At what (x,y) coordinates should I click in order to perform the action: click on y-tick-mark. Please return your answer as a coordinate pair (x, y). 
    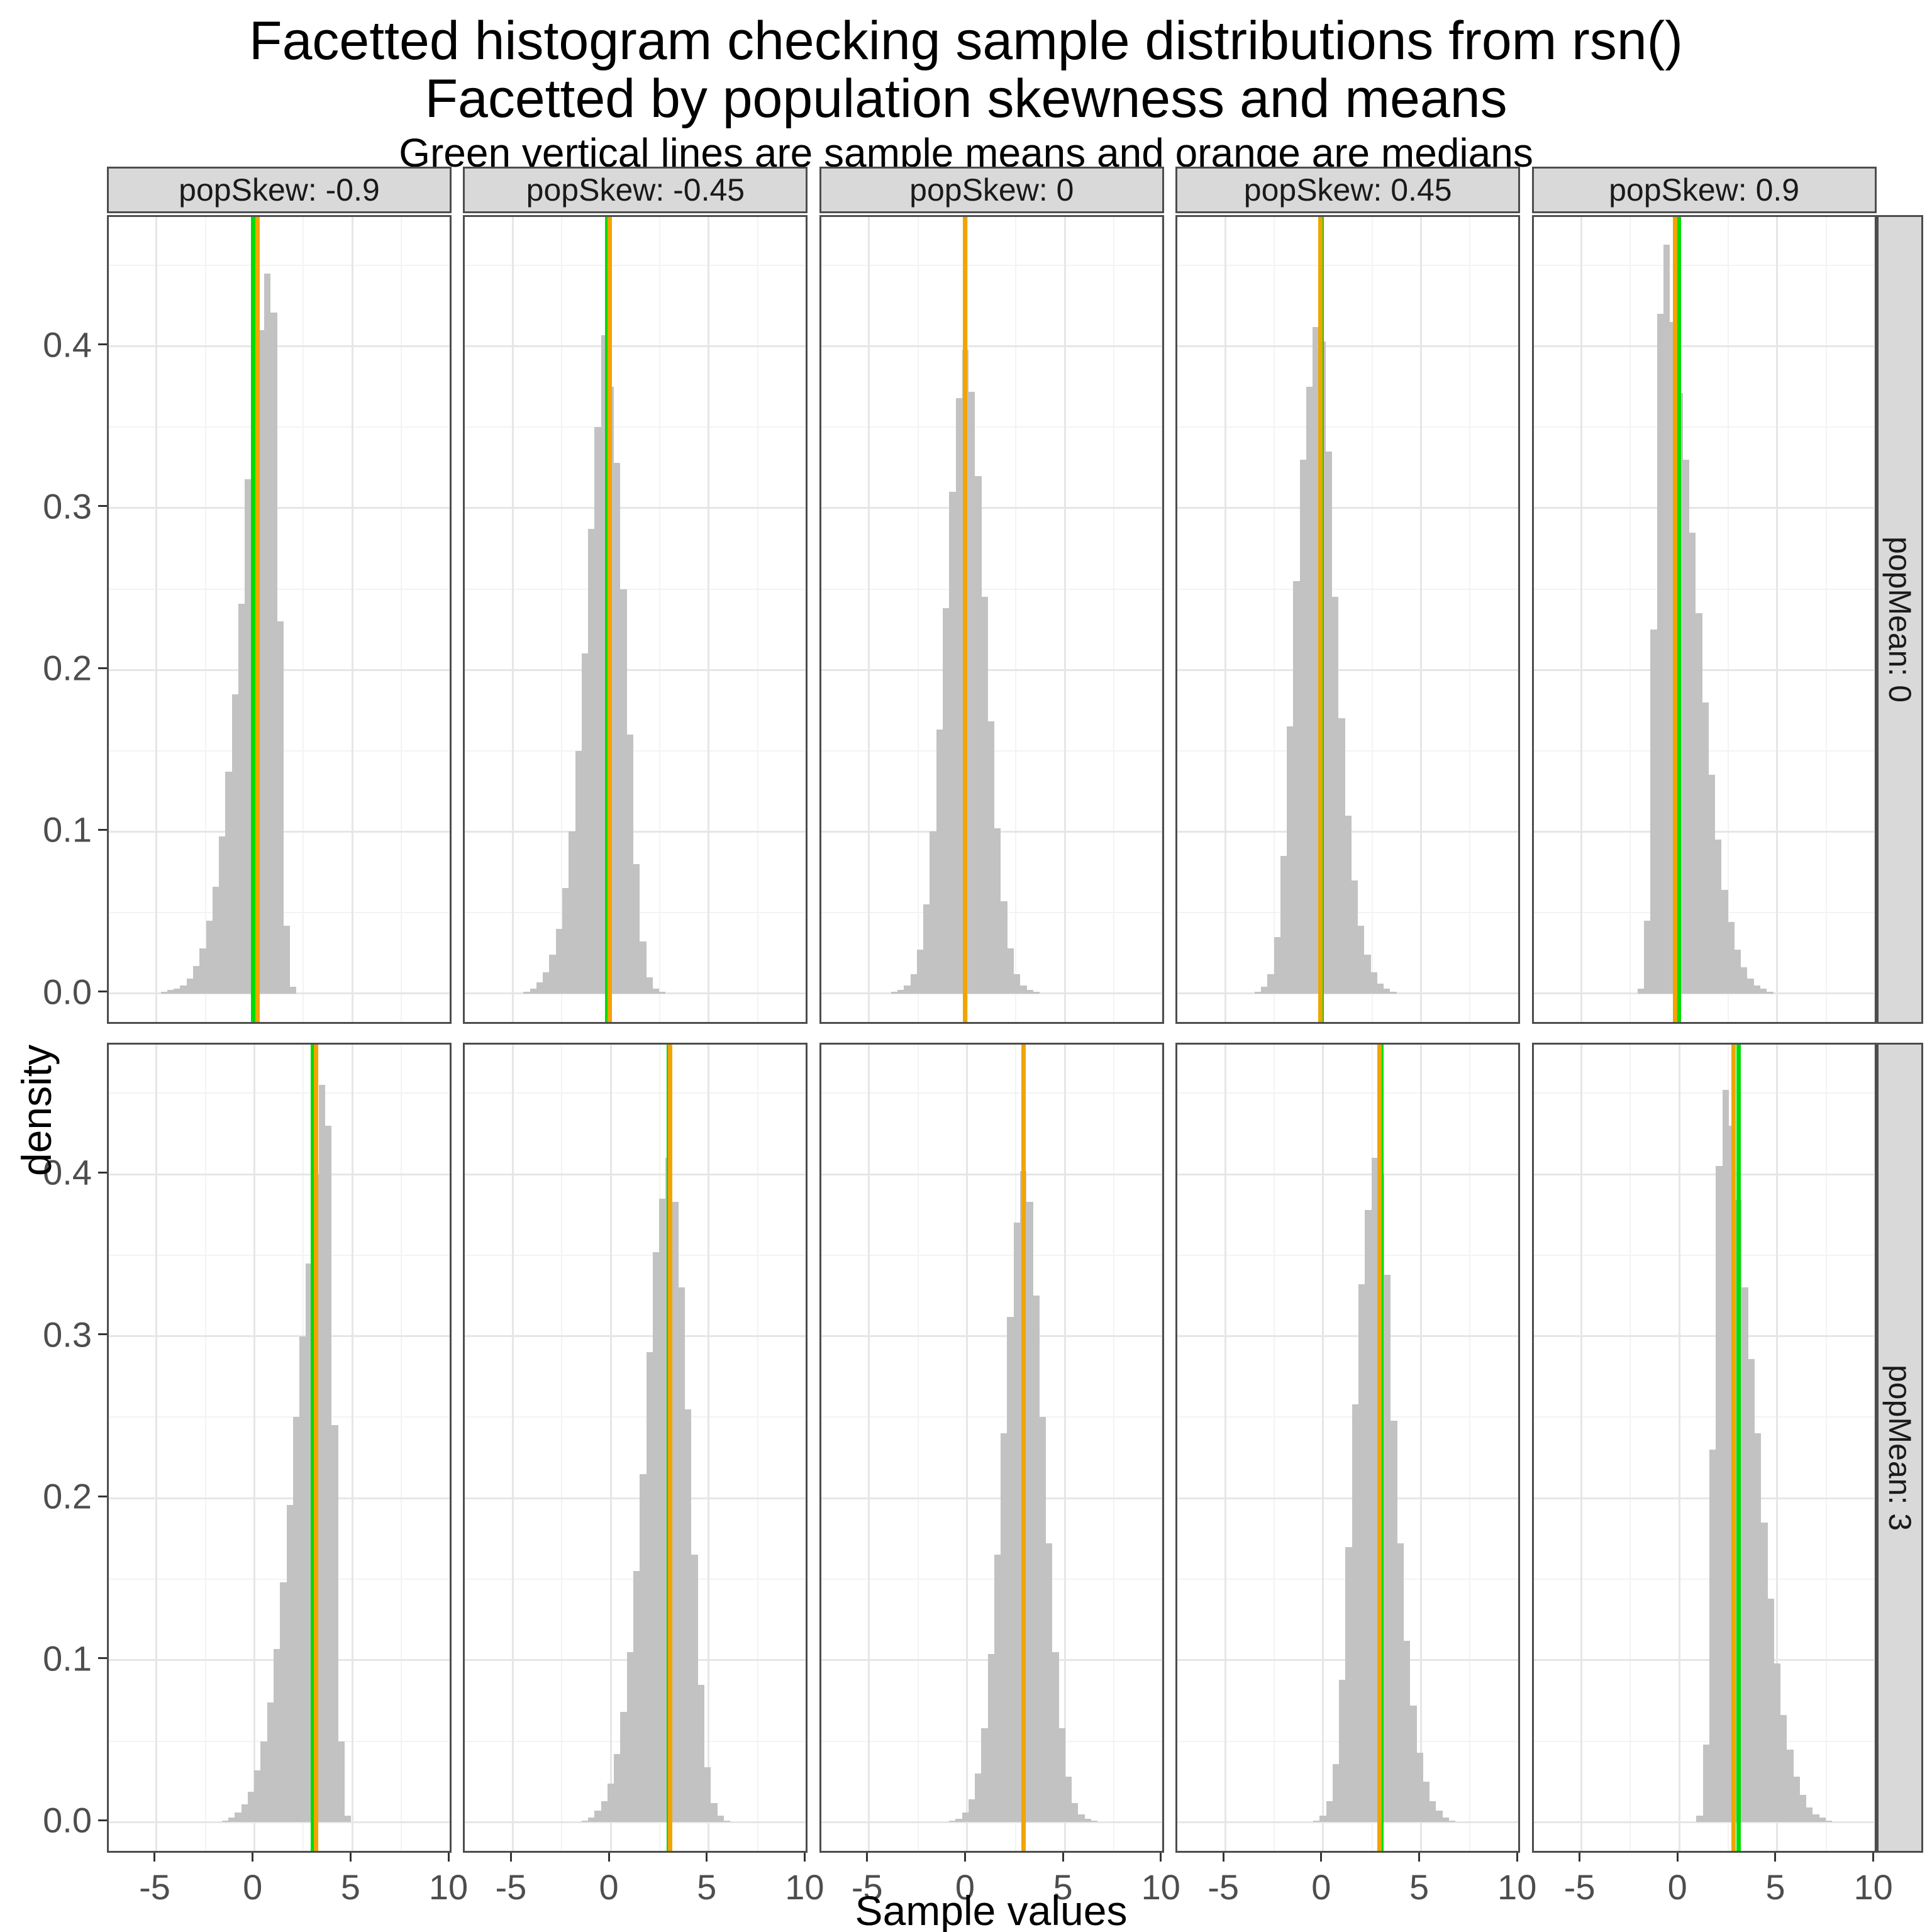
    Looking at the image, I should click on (102, 668).